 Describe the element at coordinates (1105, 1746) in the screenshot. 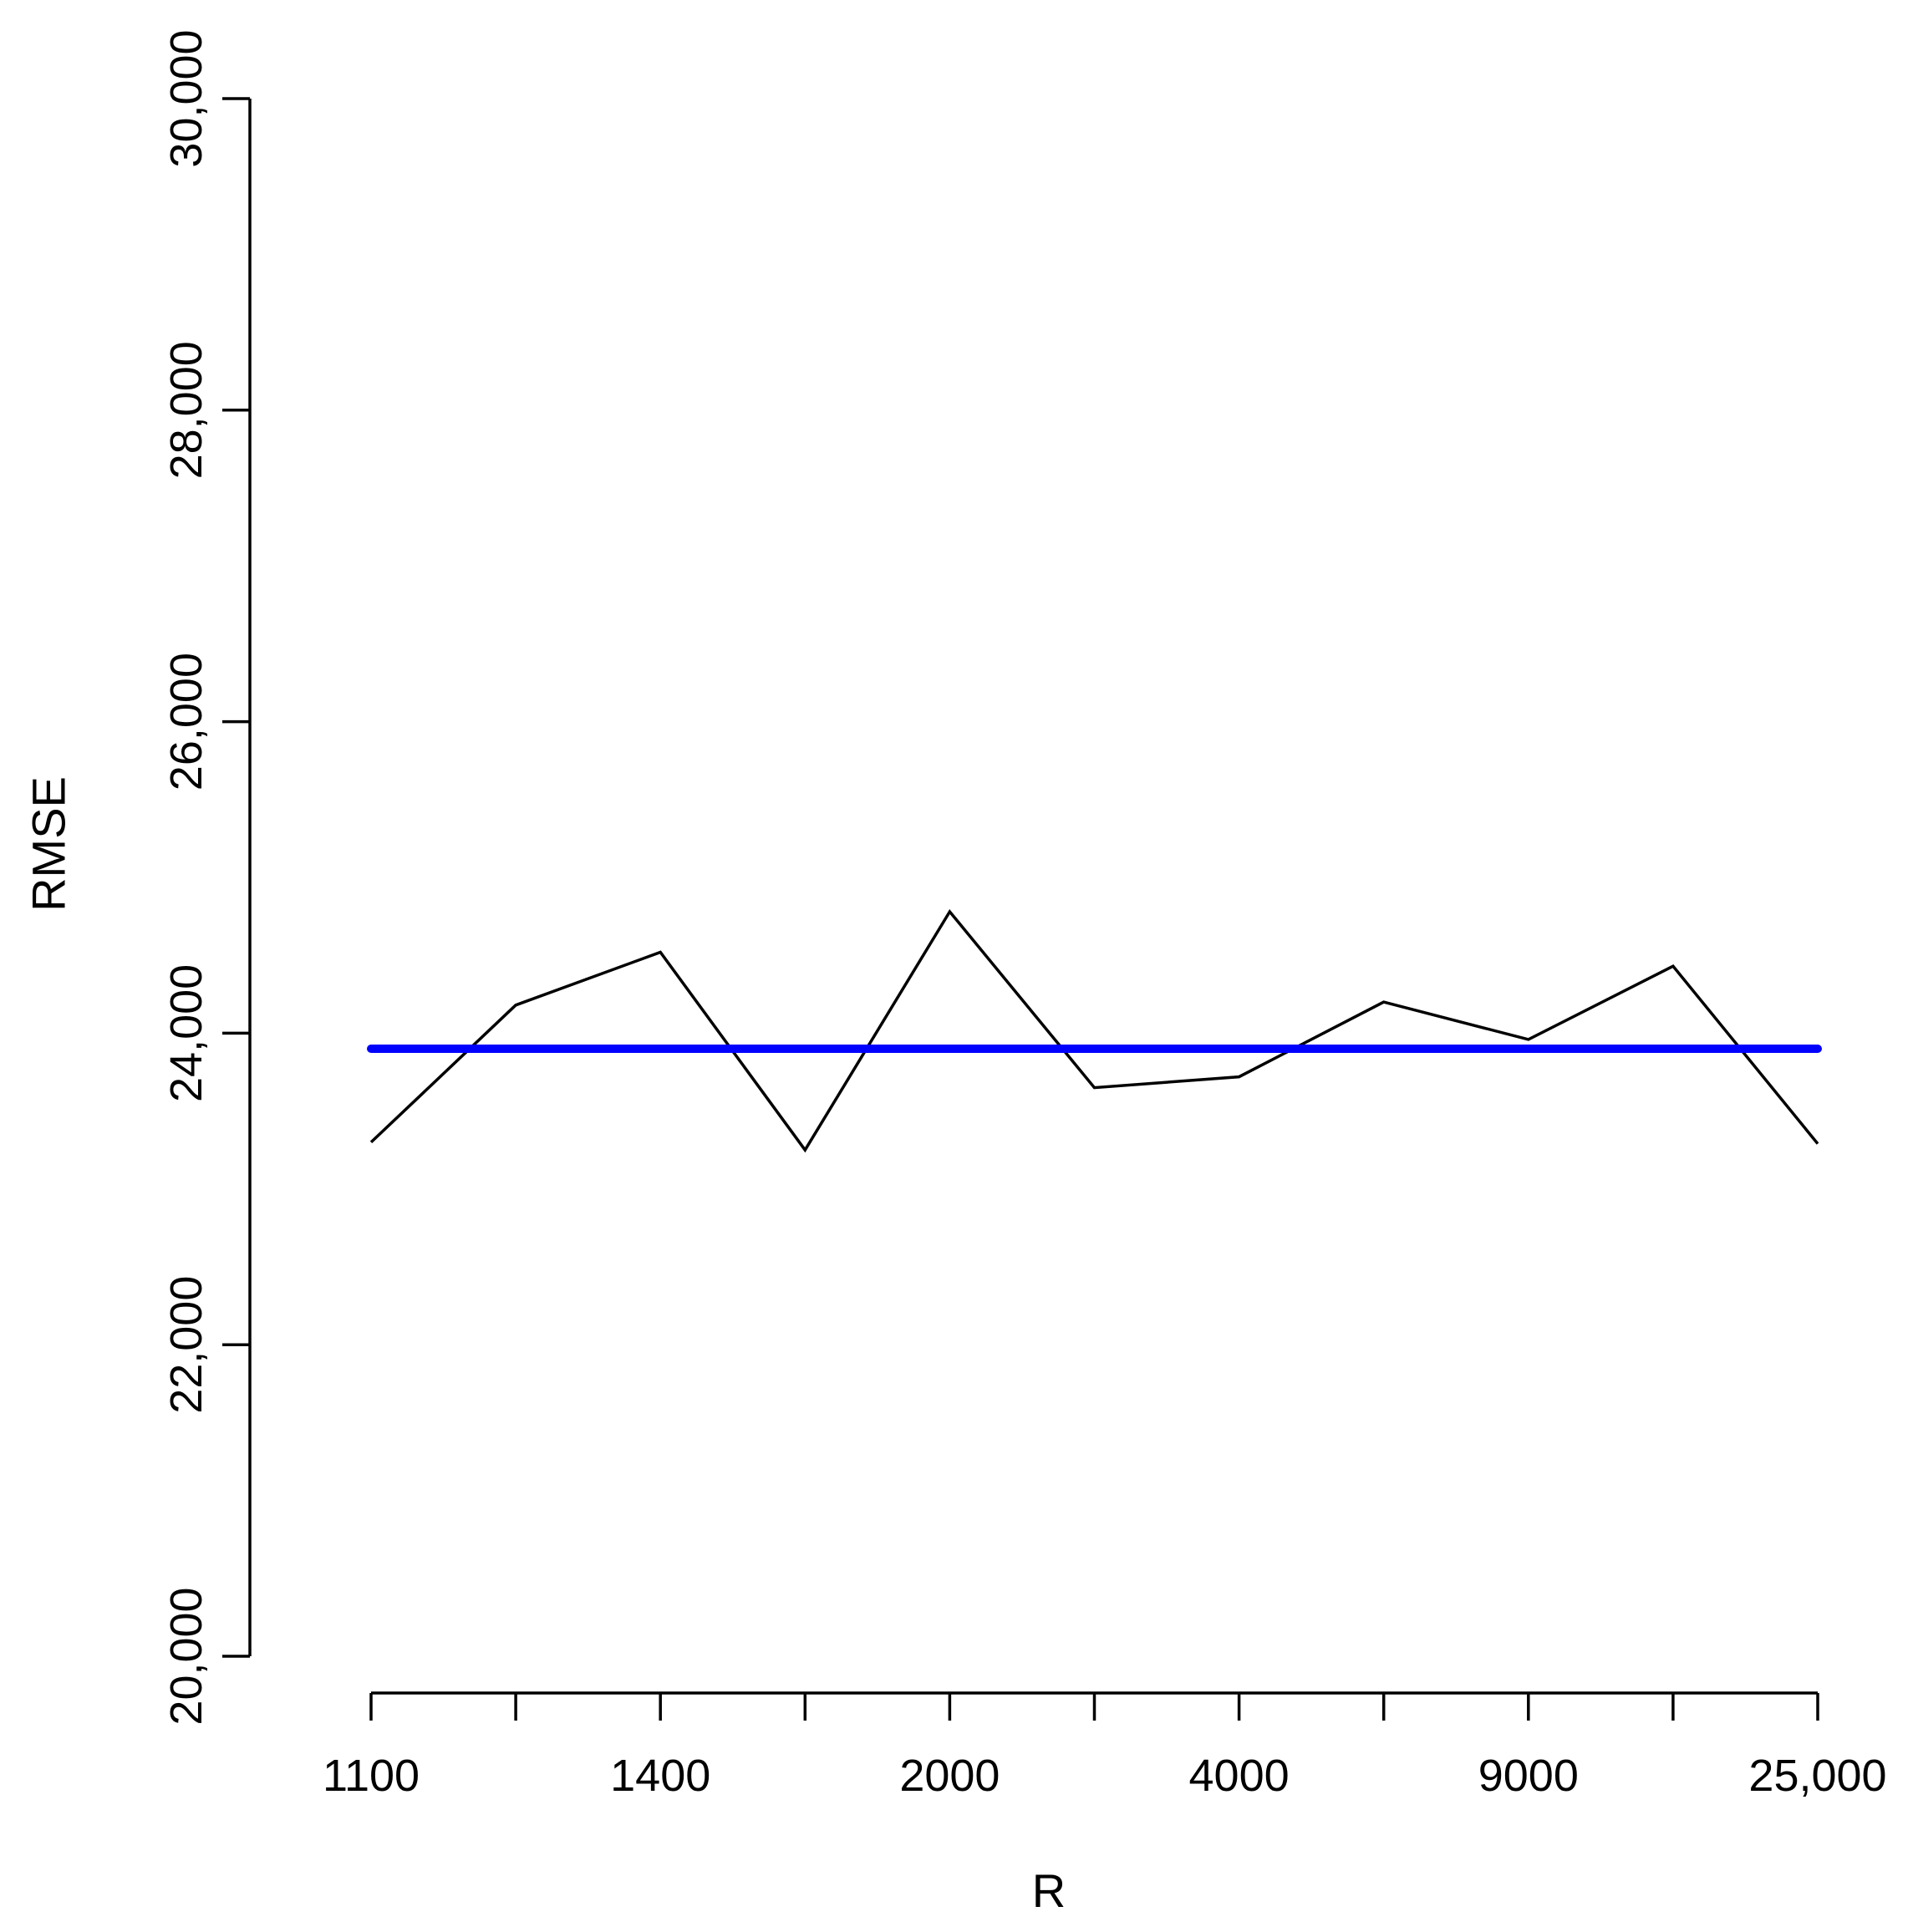

I see `x-axis: 1100 1400 2000 4000 9000 25,000` at that location.